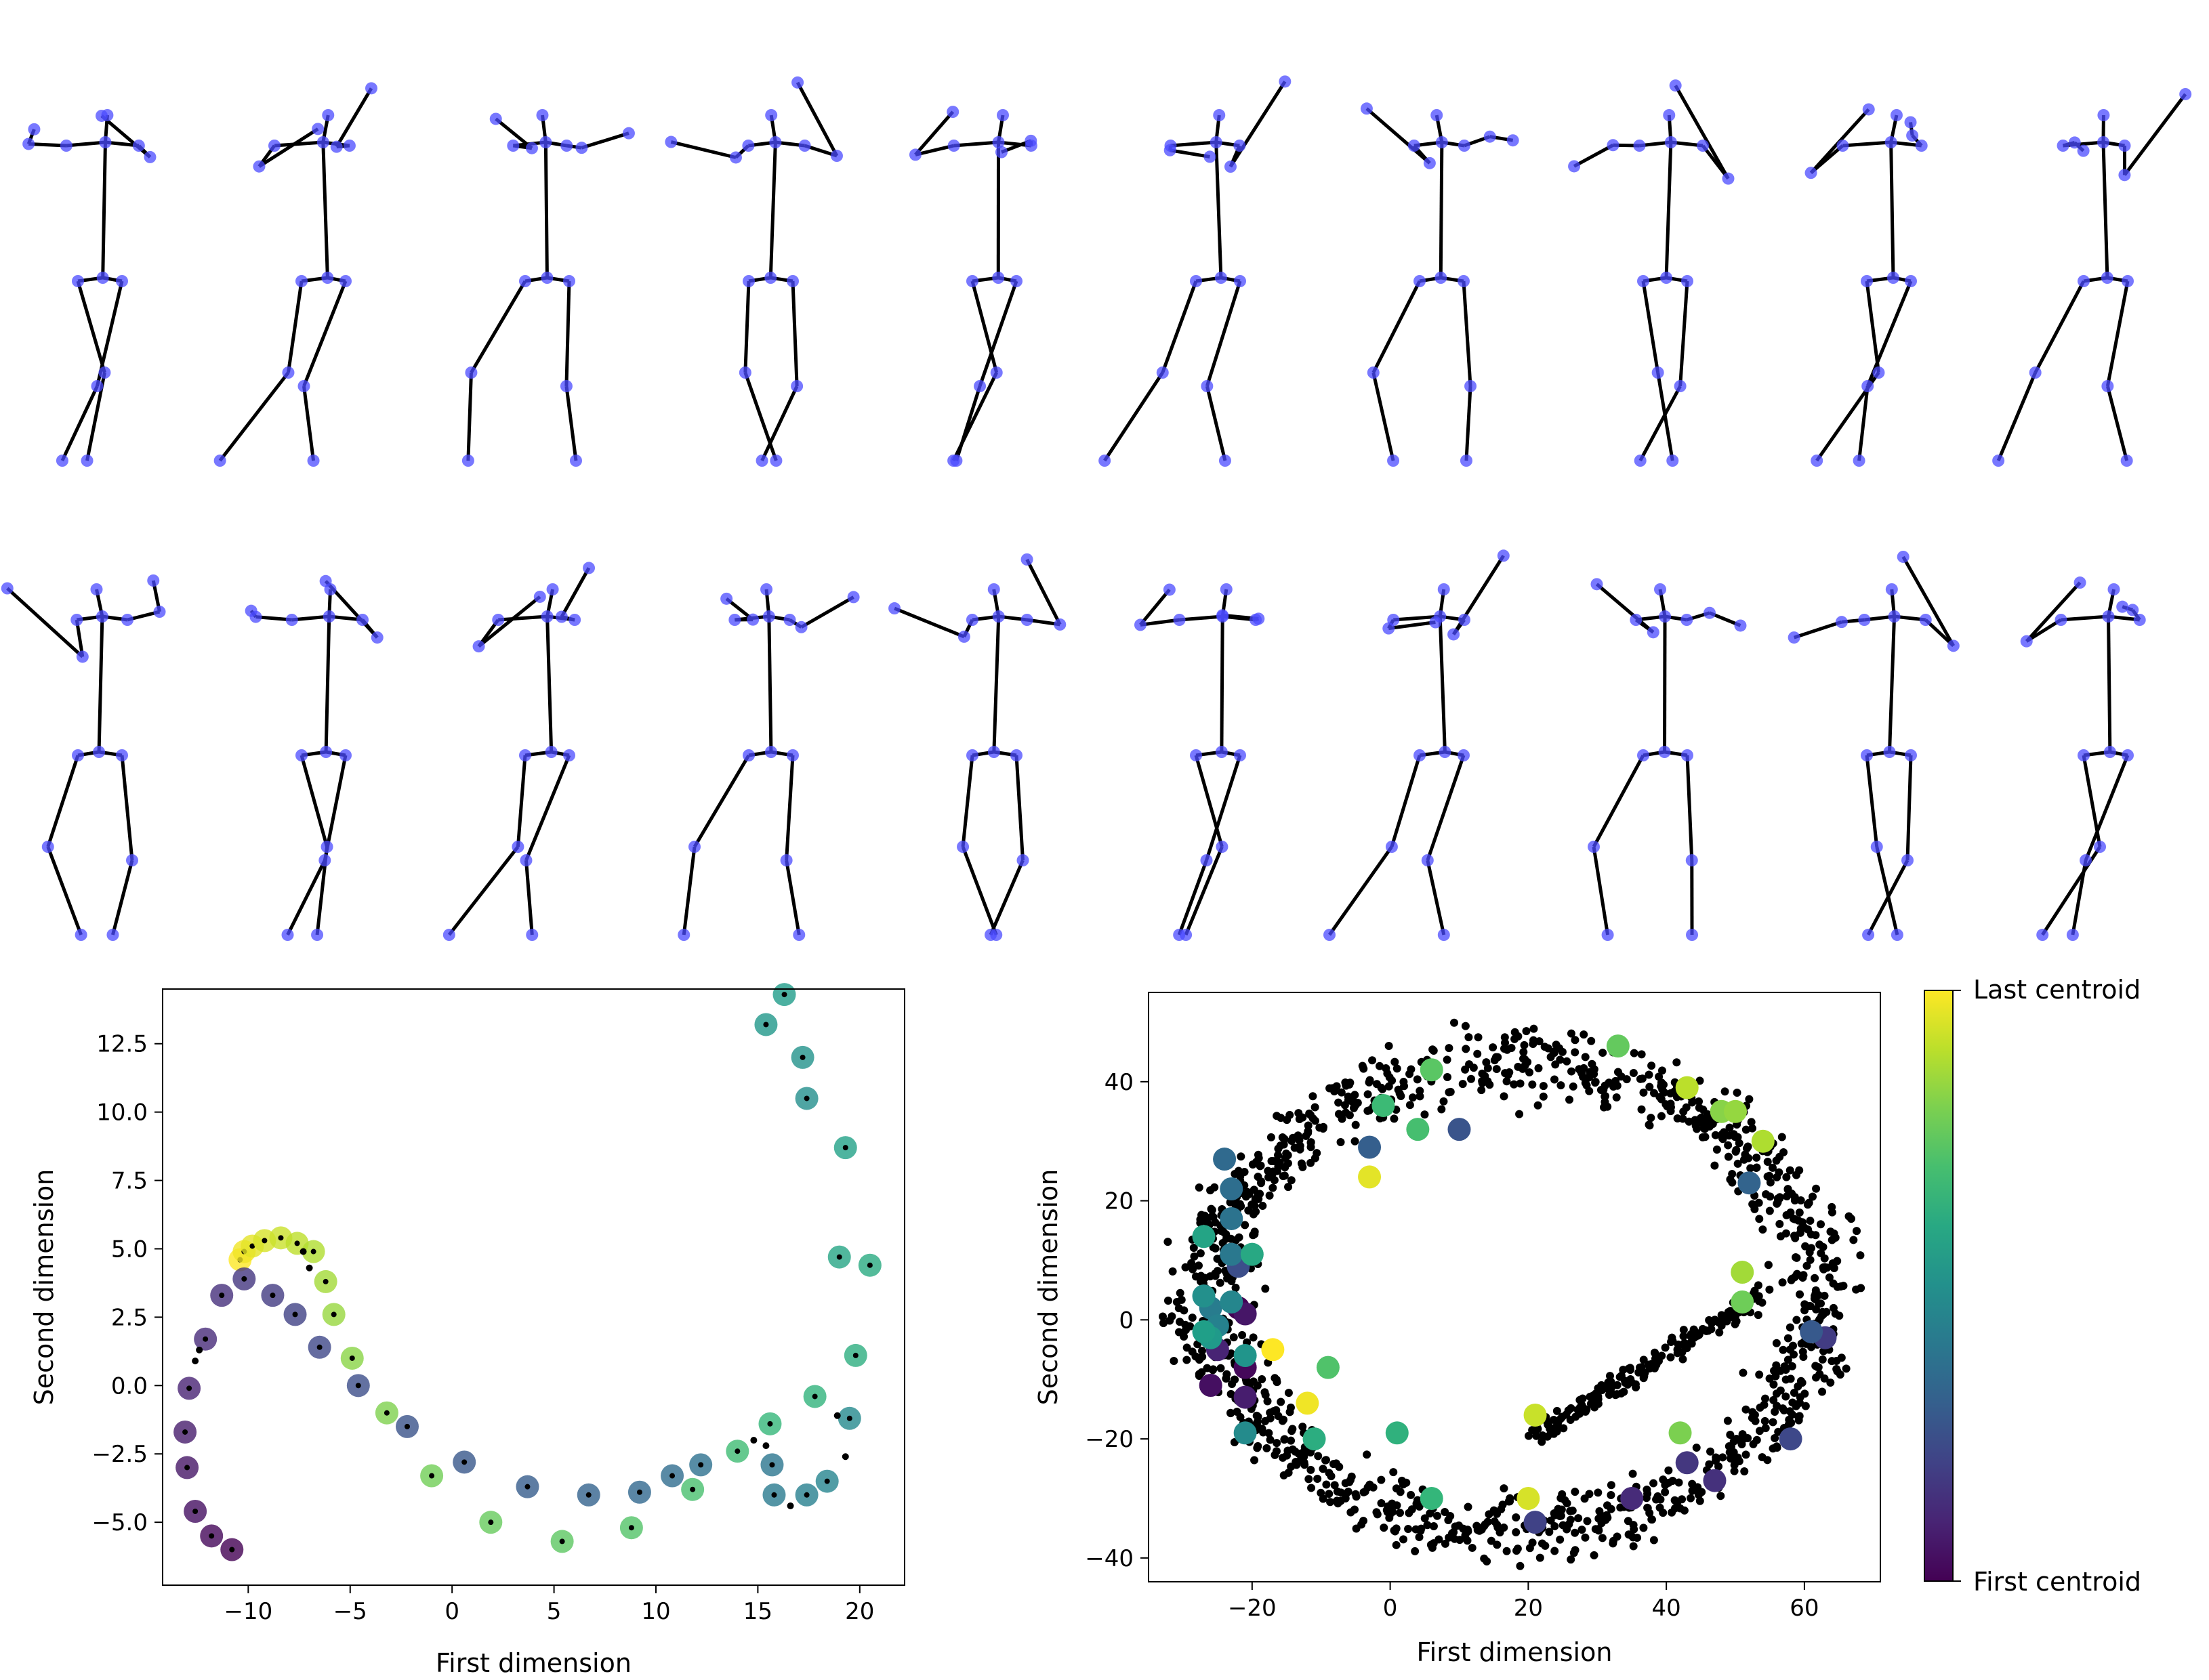 The width and height of the screenshot is (2209, 1680). What do you see at coordinates (548, 288) in the screenshot?
I see `pose-figure` at bounding box center [548, 288].